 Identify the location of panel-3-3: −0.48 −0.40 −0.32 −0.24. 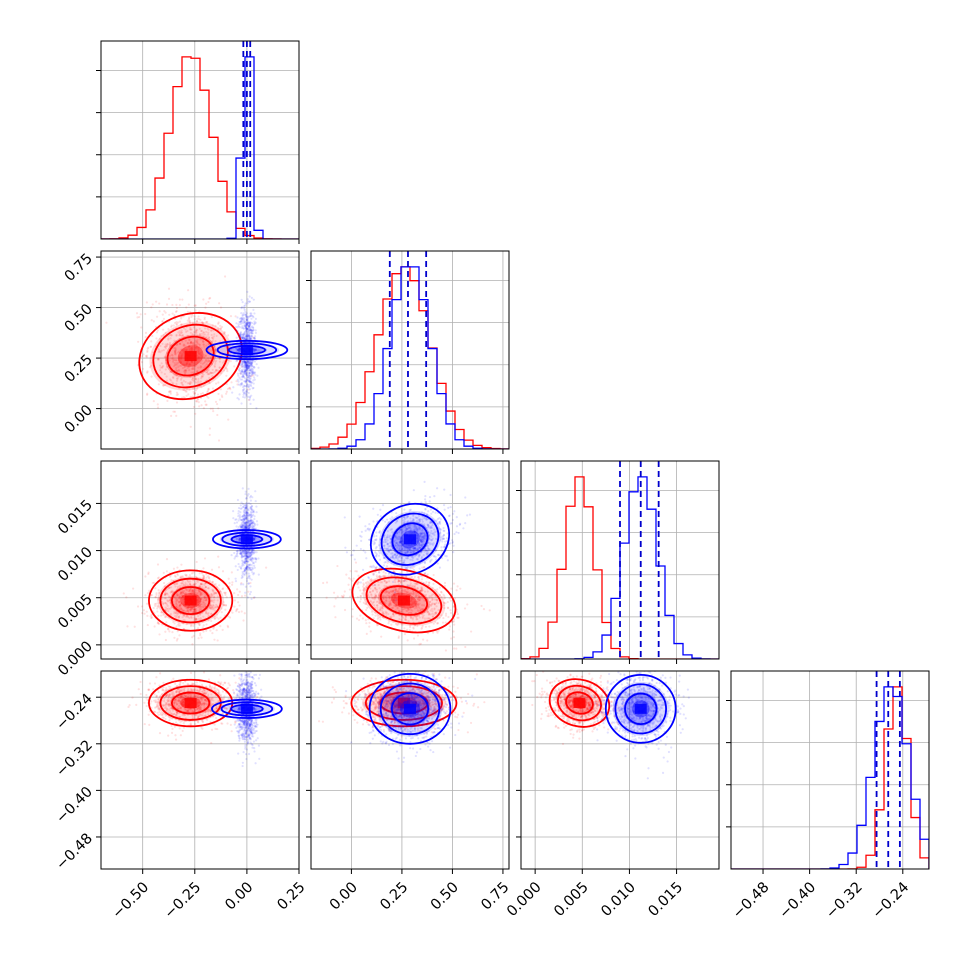
(828, 796).